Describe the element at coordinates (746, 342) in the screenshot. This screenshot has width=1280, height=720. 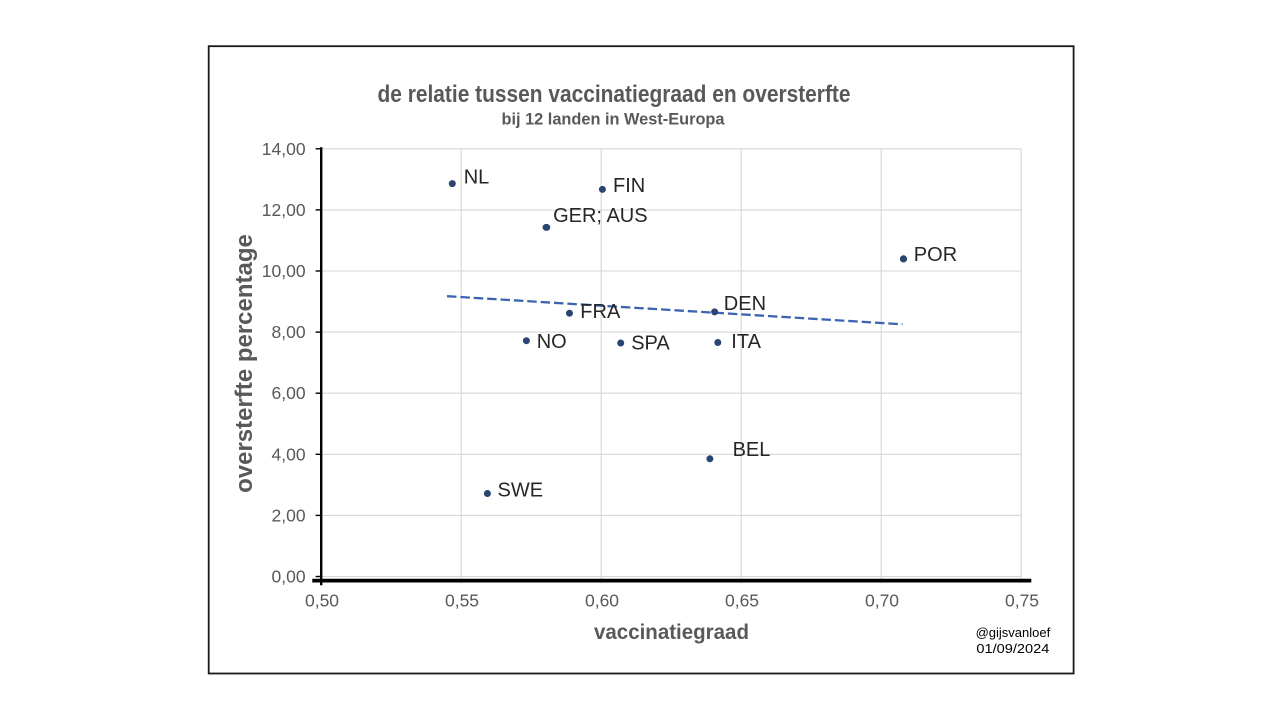
I see `svg-text: ITA` at that location.